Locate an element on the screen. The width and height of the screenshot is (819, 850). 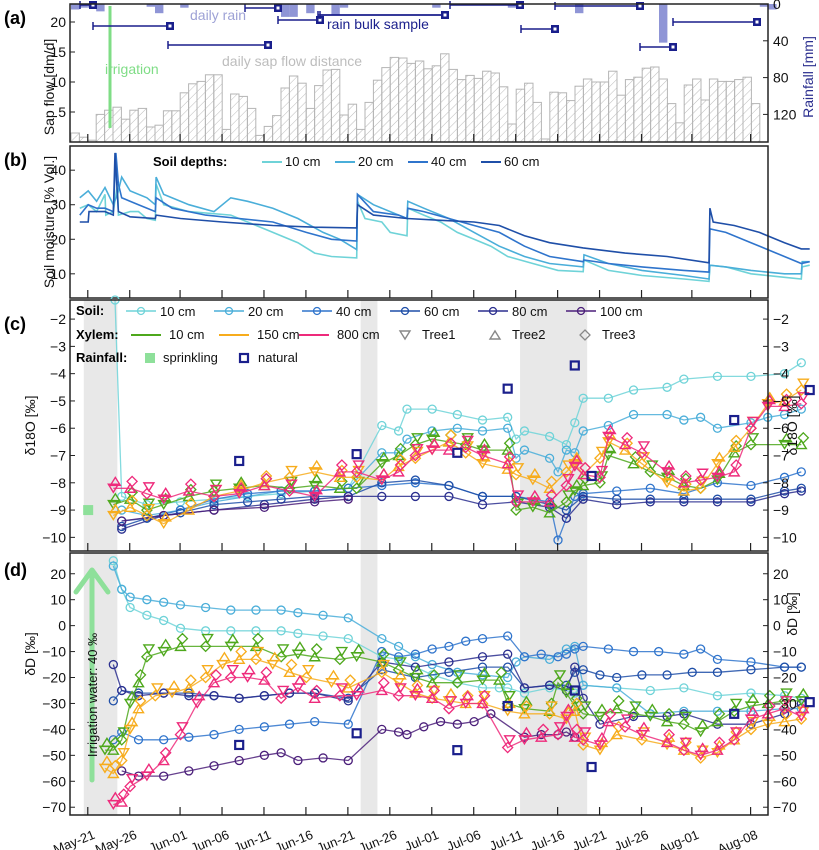
legend-label: 150 cm is located at coordinates (278, 334).